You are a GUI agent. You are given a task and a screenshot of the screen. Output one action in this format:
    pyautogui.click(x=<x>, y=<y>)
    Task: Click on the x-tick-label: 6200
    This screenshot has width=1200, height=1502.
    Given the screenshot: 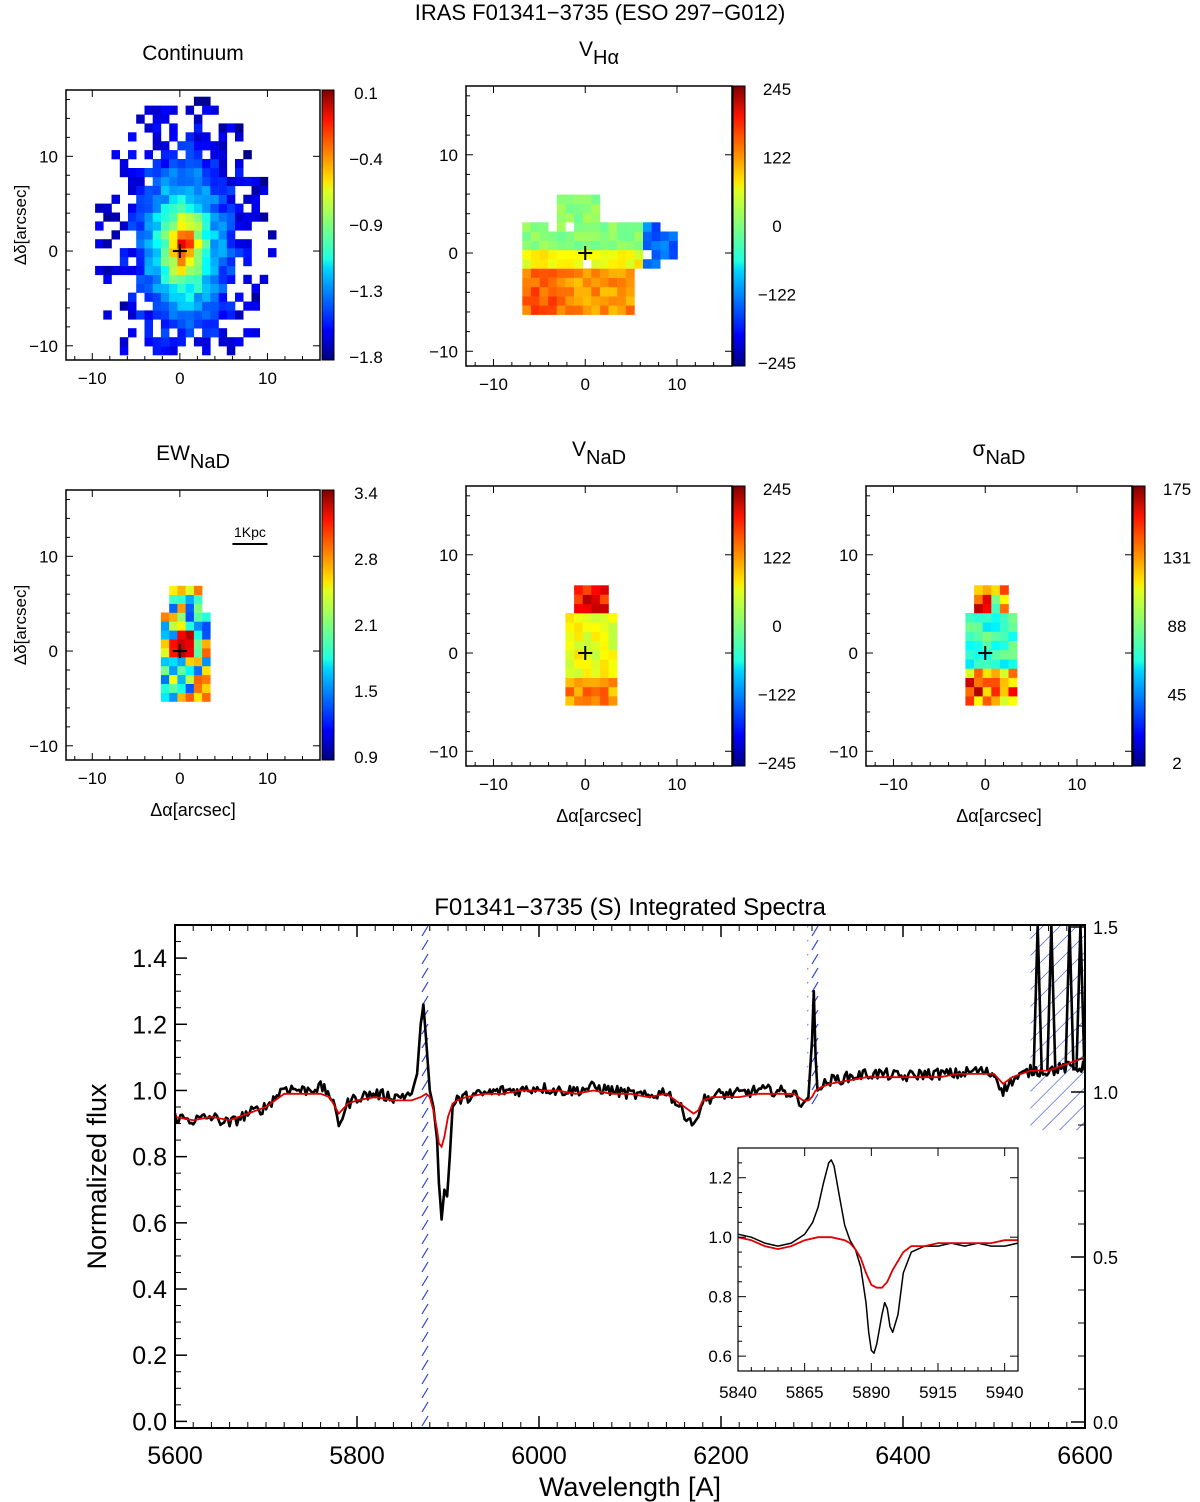 What is the action you would take?
    pyautogui.click(x=721, y=1456)
    